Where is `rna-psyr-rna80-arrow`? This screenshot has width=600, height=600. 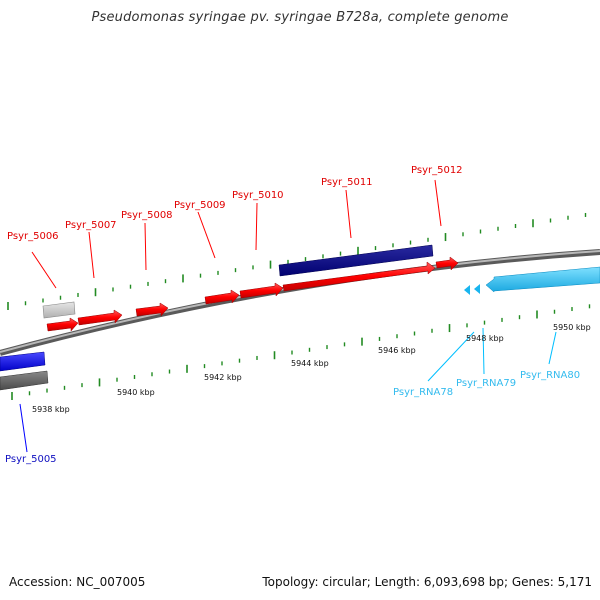
rna-psyr-rna80-arrow is located at coordinates (542, 279).